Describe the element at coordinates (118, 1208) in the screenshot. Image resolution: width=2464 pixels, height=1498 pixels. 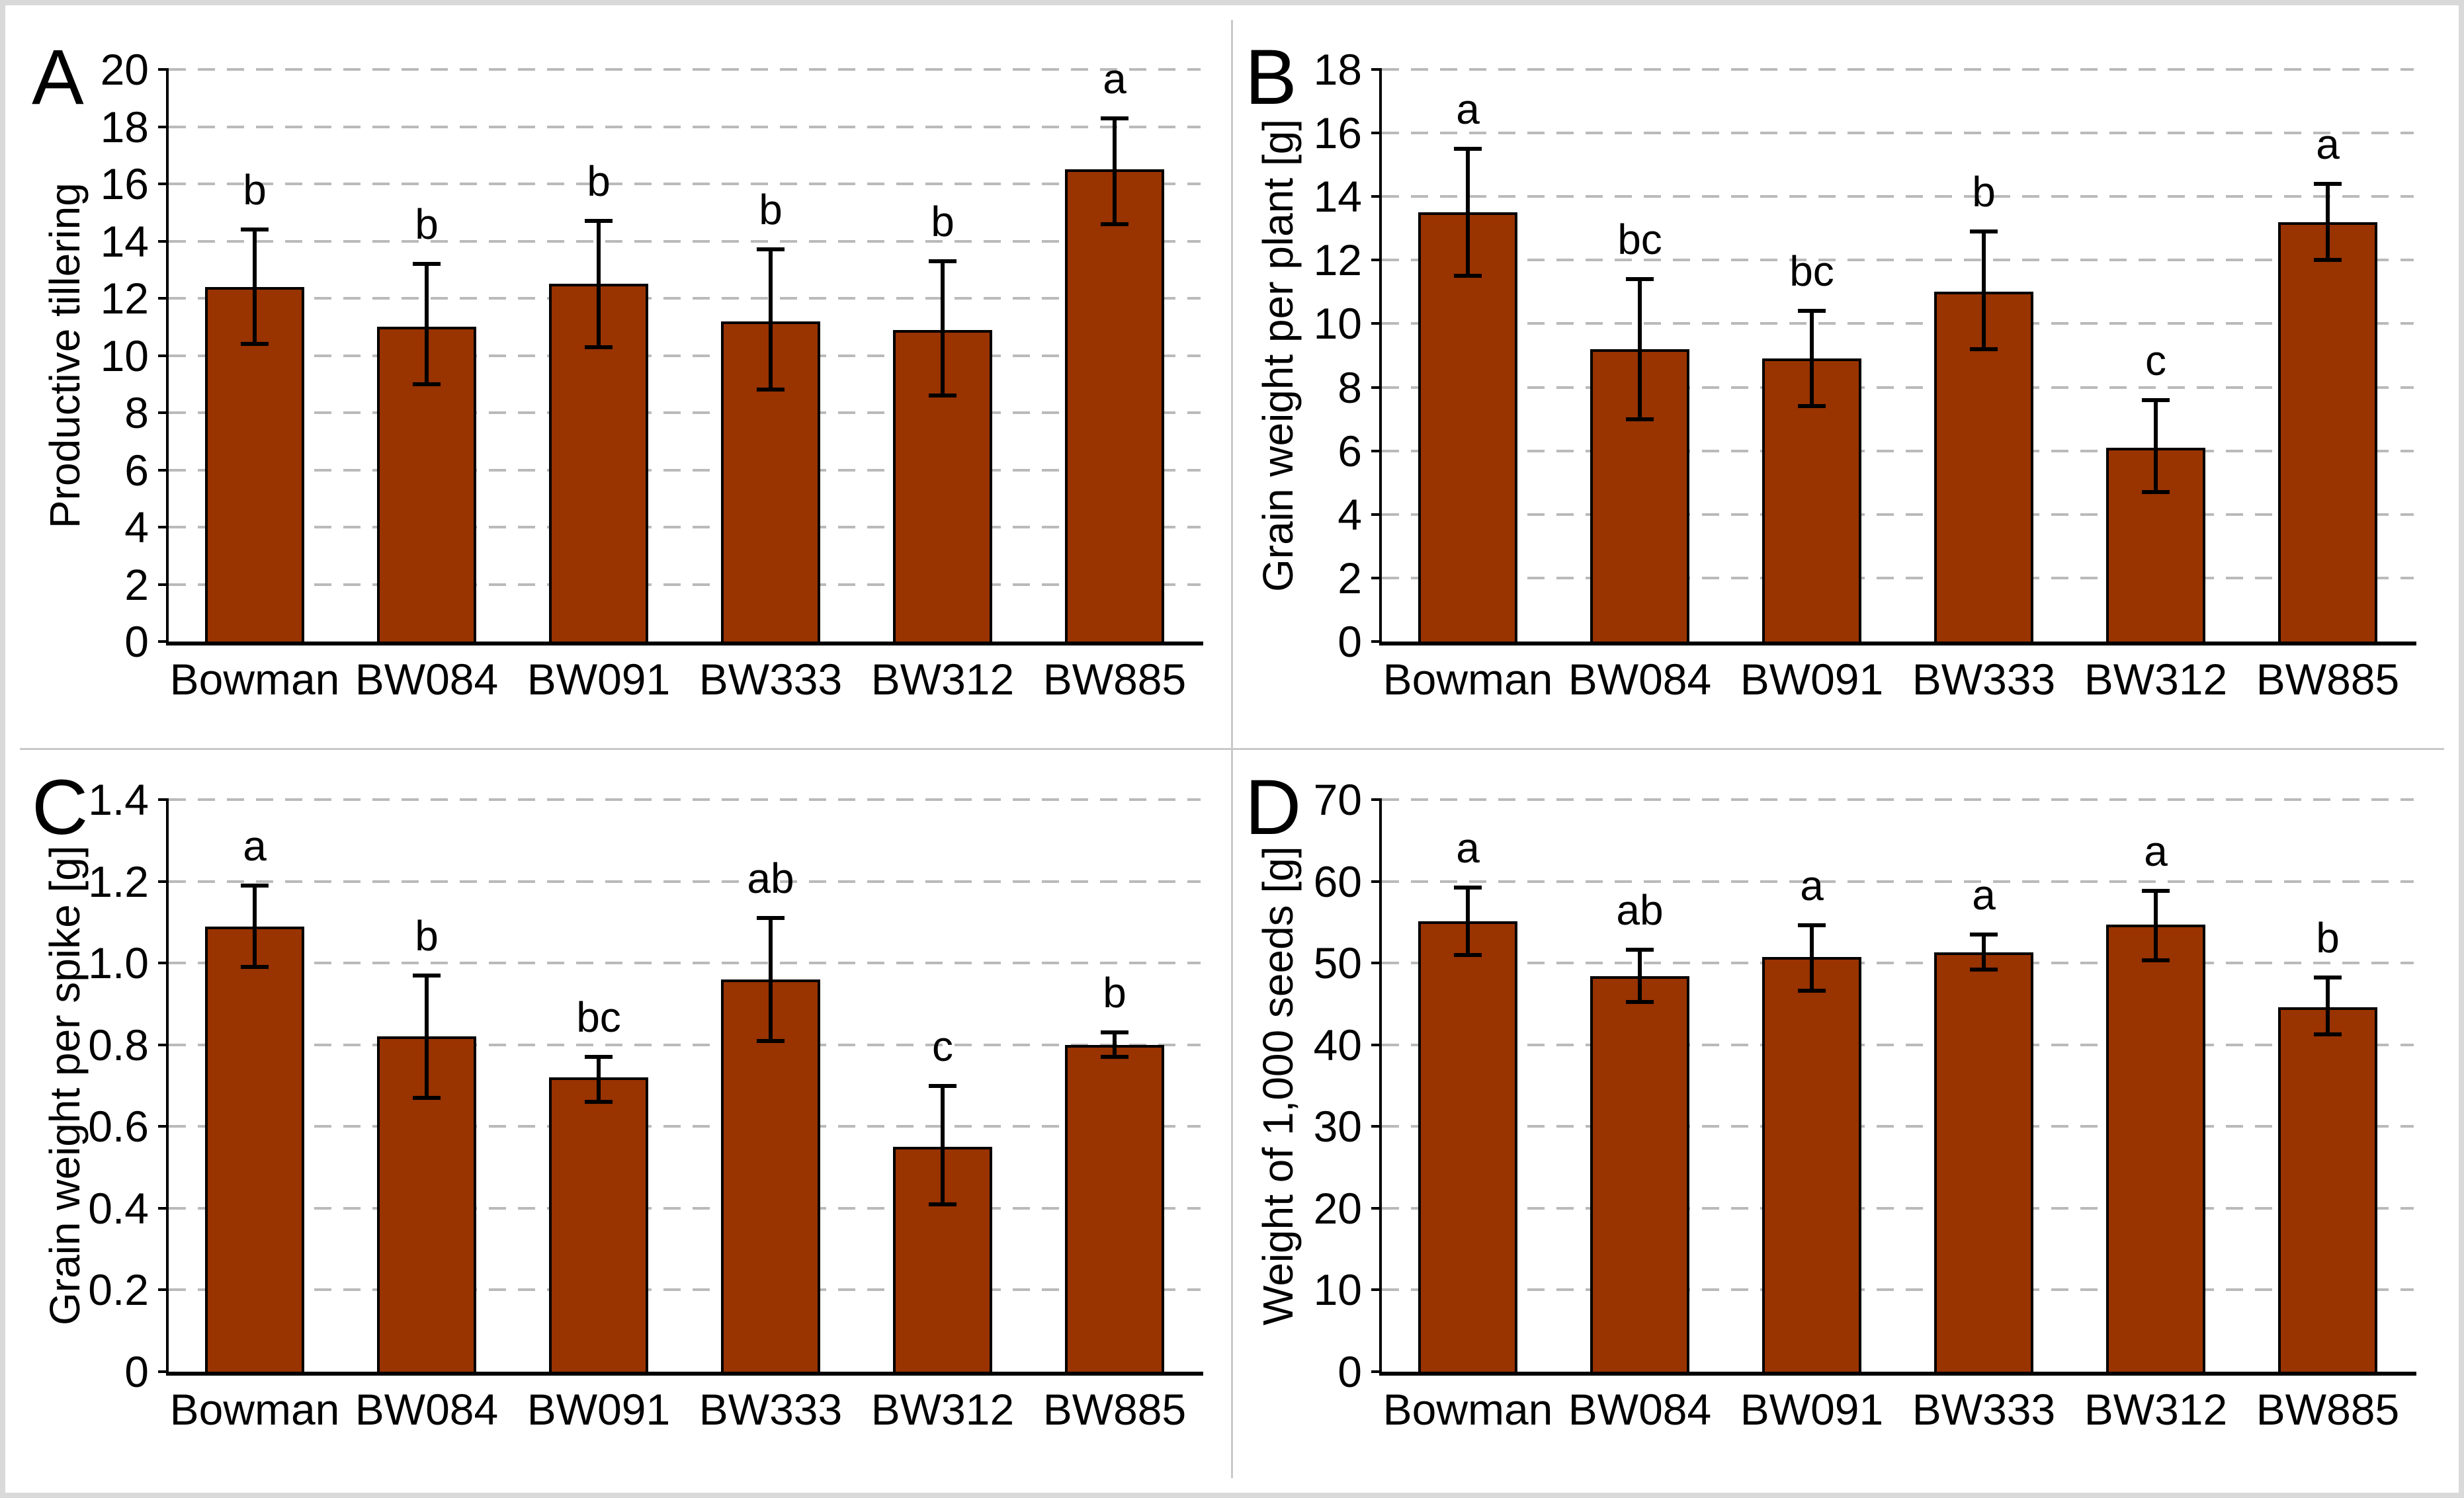
I see `y-tick-label: 0.4` at that location.